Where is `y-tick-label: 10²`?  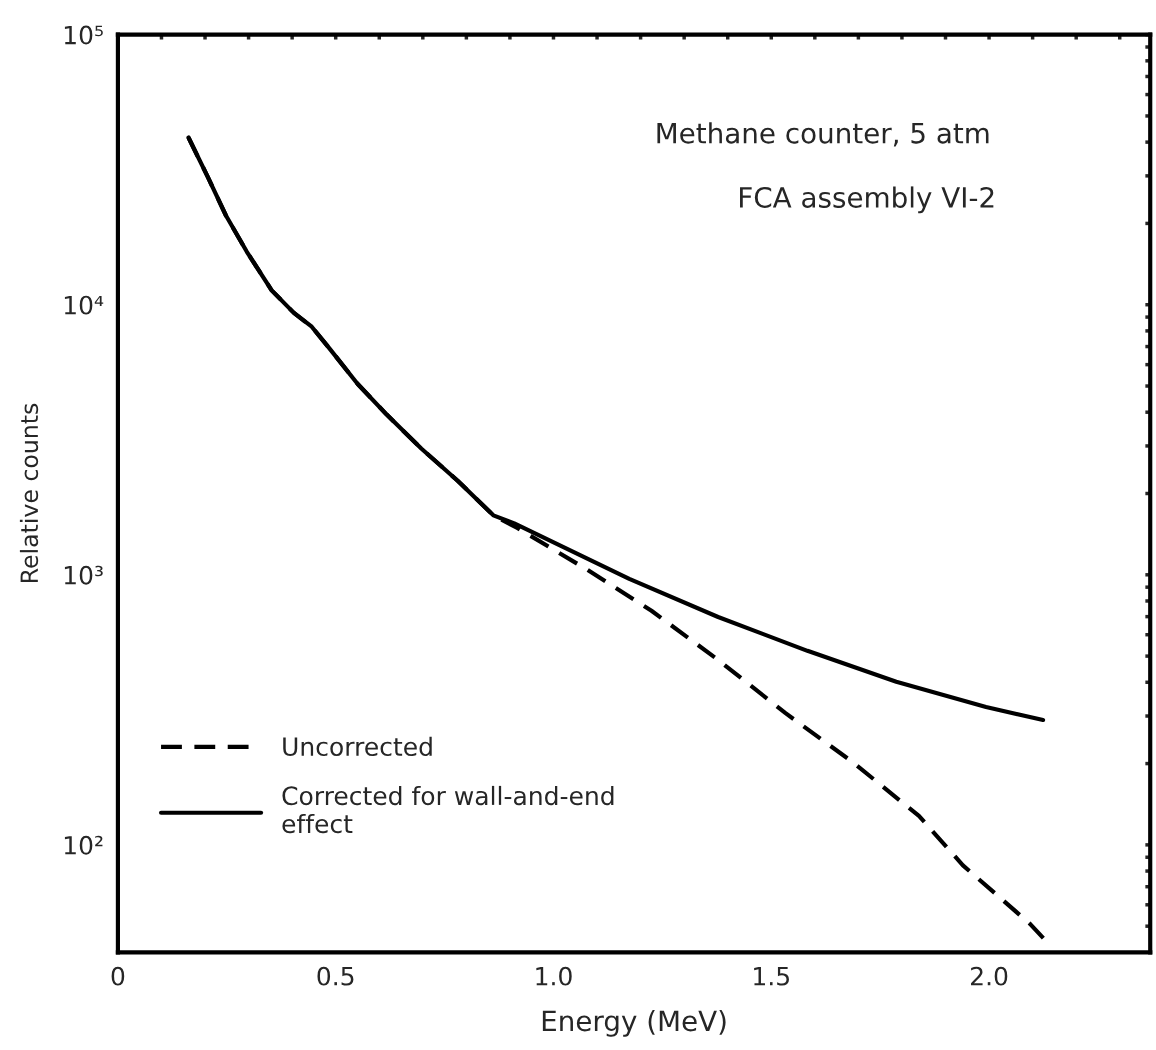 y-tick-label: 10² is located at coordinates (83, 845).